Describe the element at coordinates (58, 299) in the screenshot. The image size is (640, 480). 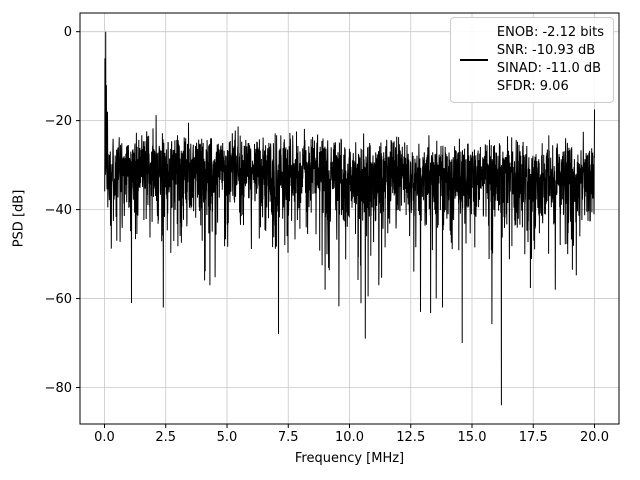
I see `y-tick-label: −60` at that location.